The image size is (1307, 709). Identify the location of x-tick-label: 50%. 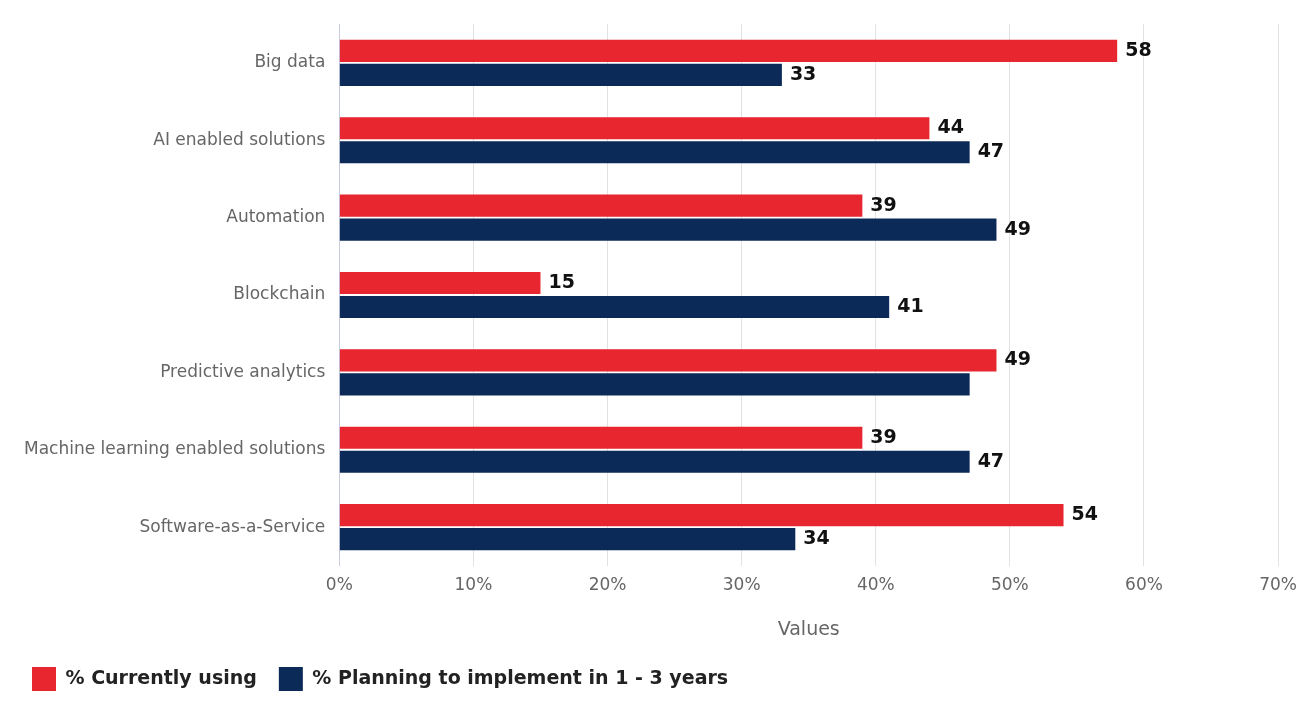
(1009, 584).